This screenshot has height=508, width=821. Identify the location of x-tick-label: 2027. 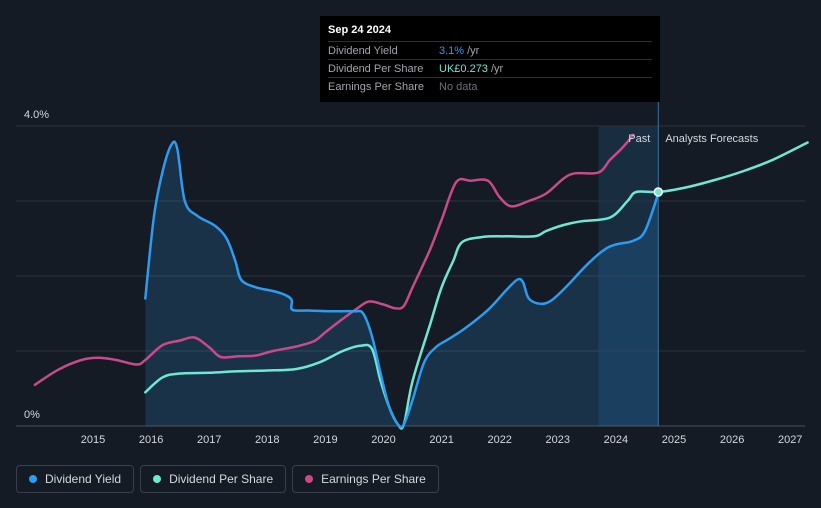
(790, 440).